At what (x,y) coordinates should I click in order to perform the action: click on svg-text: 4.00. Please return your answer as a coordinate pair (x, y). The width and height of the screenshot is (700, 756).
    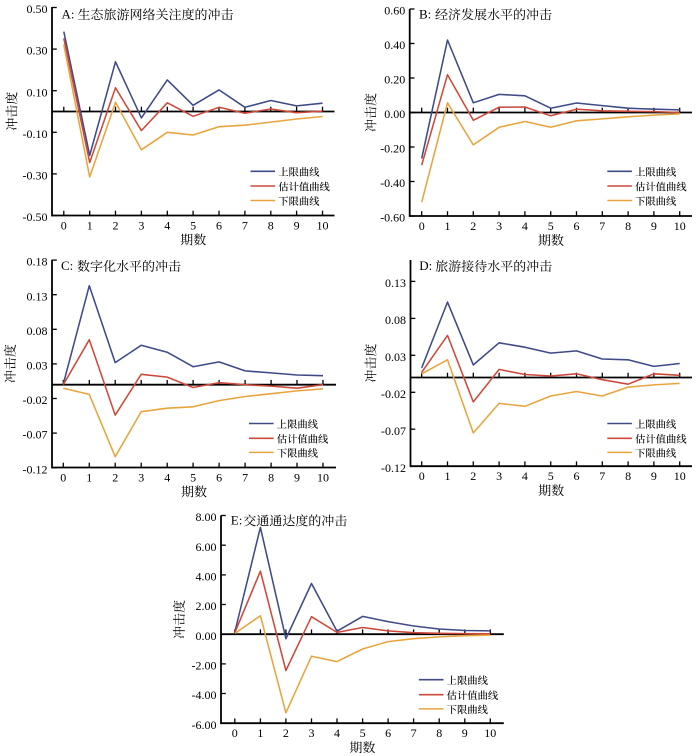
    Looking at the image, I should click on (206, 577).